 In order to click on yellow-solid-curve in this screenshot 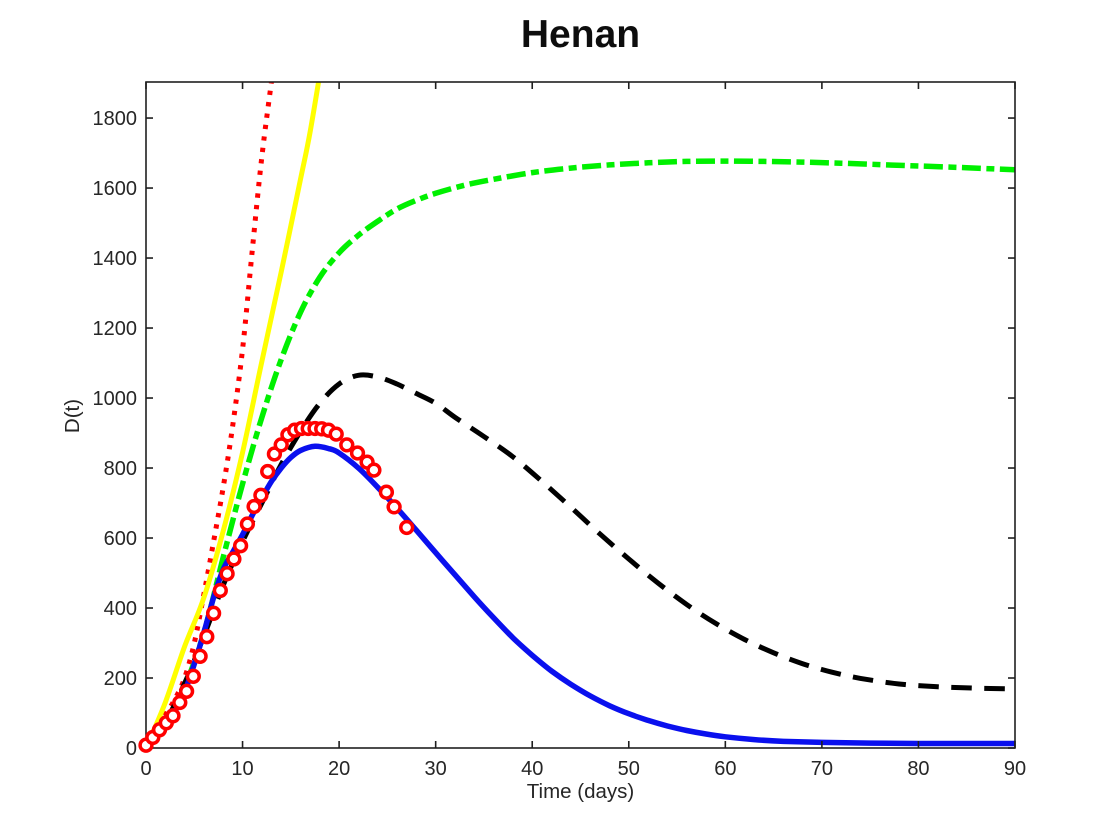, I will do `click(234, 415)`.